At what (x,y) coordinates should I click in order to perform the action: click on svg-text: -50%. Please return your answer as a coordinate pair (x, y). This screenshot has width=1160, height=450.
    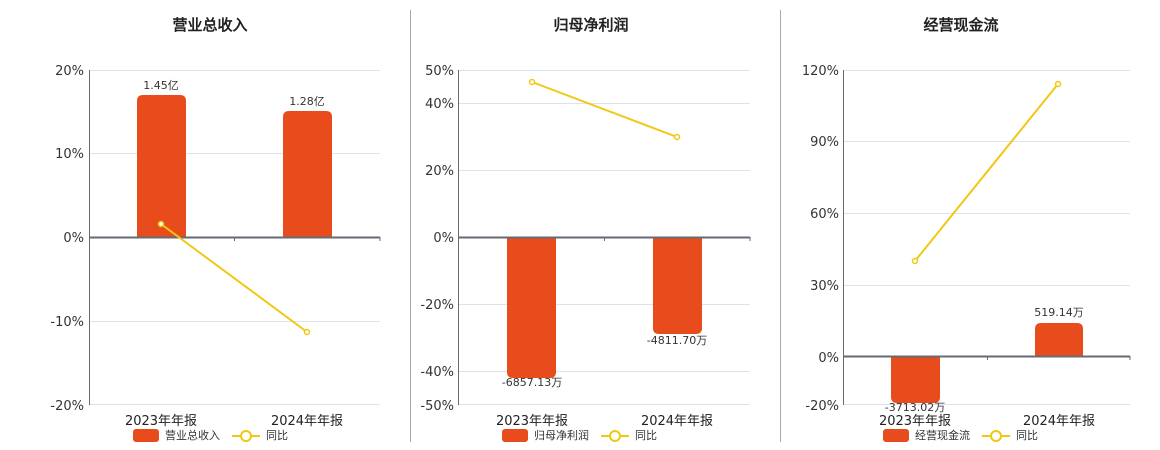
    Looking at the image, I should click on (437, 406).